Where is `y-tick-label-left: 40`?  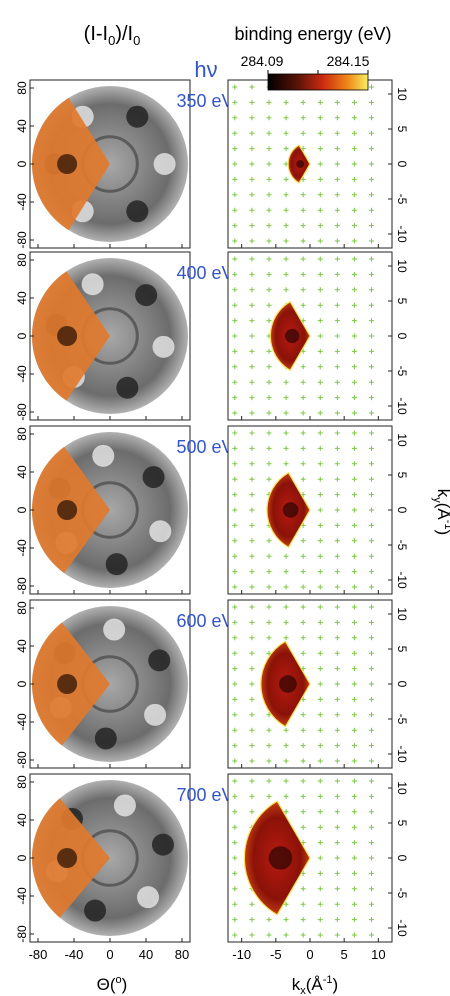 y-tick-label-left: 40 is located at coordinates (22, 126).